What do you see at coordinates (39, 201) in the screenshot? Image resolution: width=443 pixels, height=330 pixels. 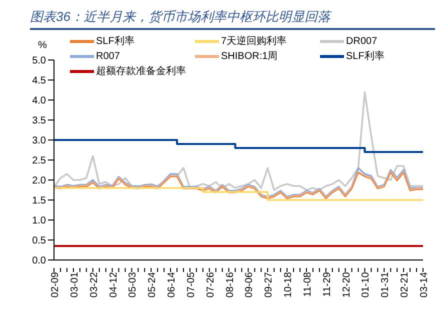 I see `y-tick-label: 1.5` at bounding box center [39, 201].